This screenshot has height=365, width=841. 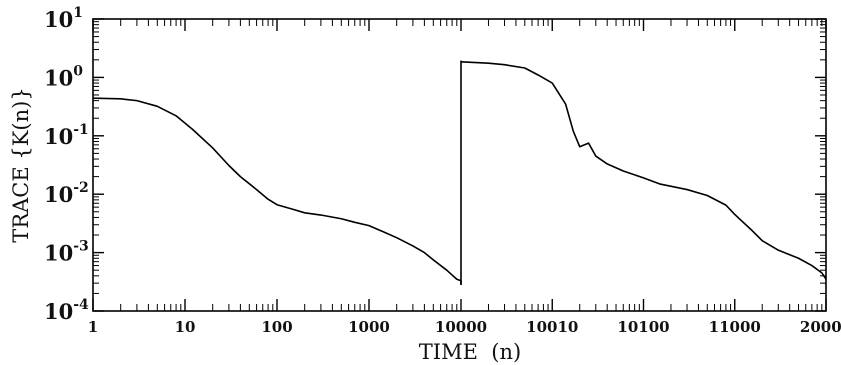 I want to click on y-tick-label: 10⁰, so click(x=63, y=76).